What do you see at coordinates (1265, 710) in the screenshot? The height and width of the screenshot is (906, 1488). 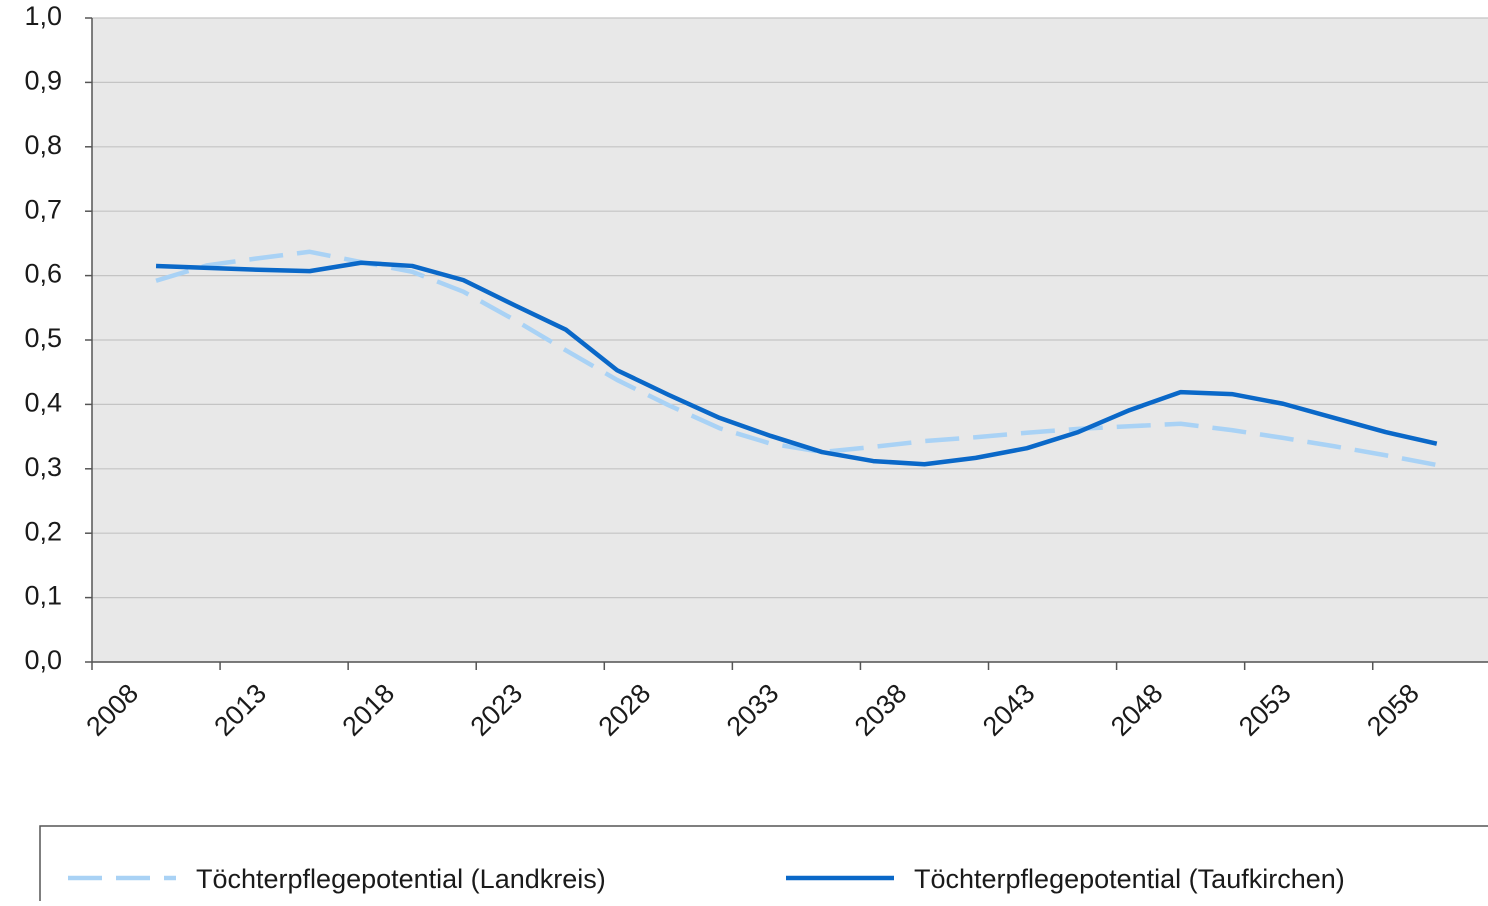 I see `x-tick-label: 2053` at bounding box center [1265, 710].